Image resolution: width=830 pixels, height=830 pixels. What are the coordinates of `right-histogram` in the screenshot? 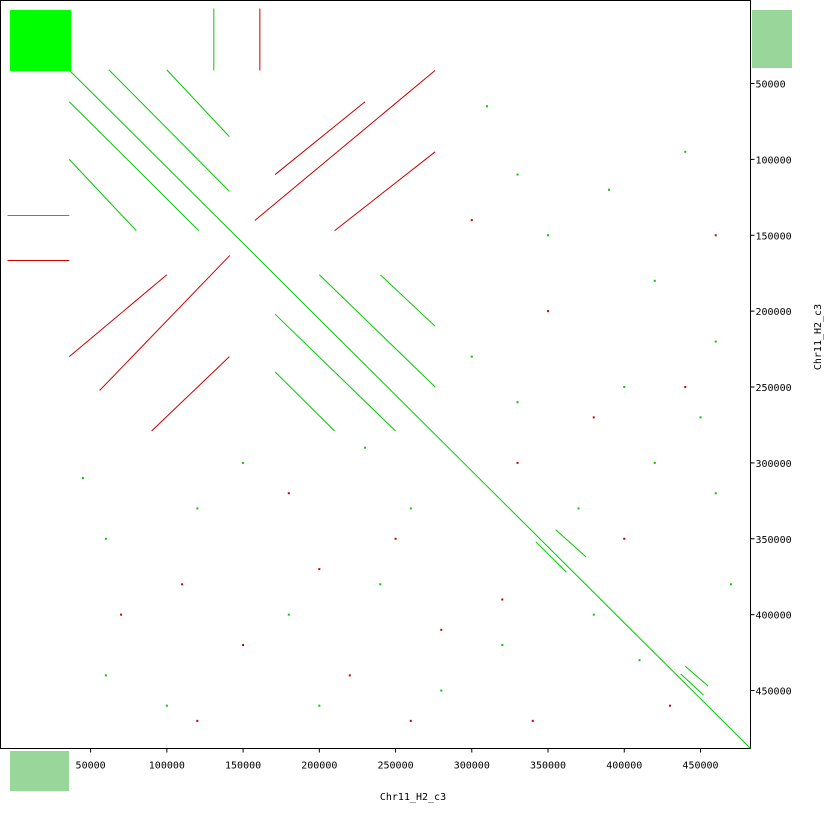 It's located at (772, 39).